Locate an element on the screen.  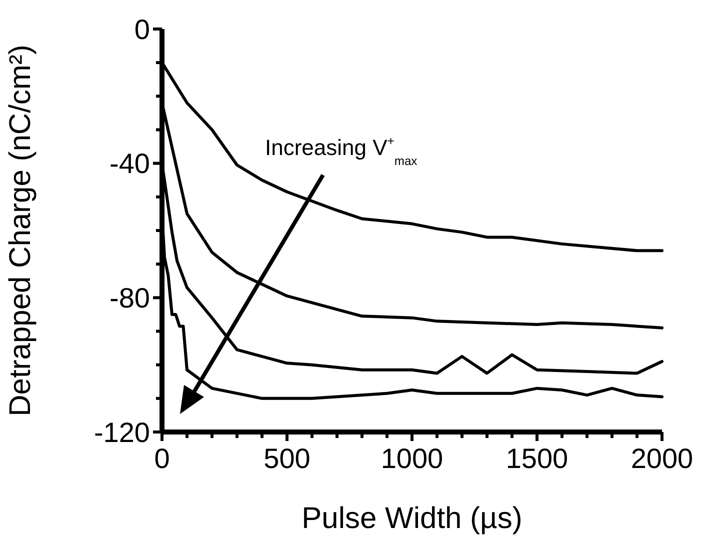
x-tick-label: 1500 is located at coordinates (537, 458).